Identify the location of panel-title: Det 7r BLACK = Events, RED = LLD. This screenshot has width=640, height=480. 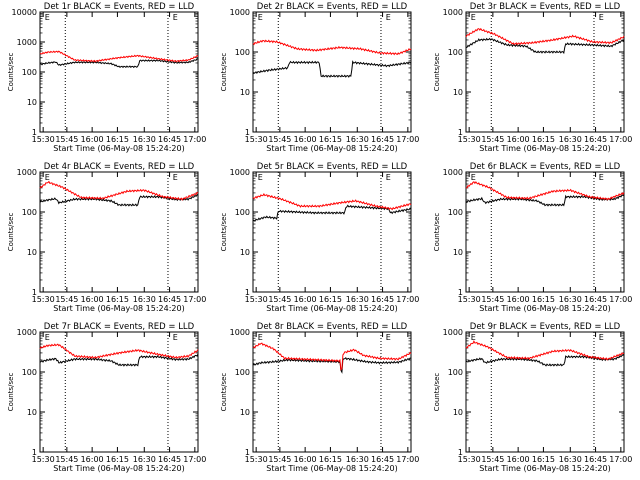
(119, 327).